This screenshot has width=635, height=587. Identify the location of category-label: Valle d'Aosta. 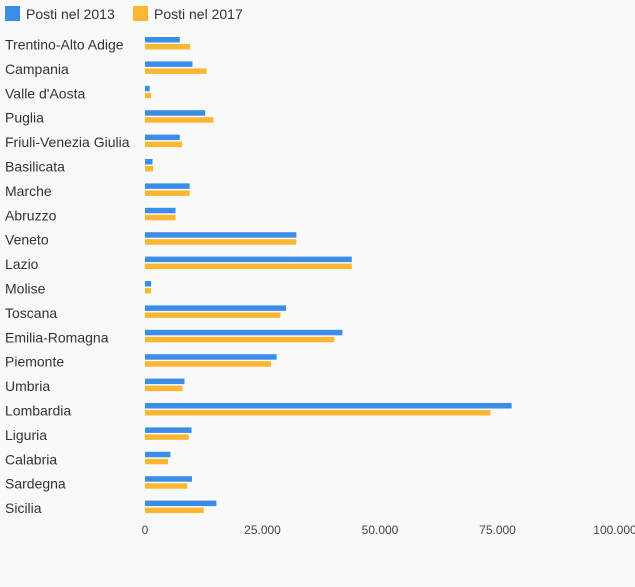
(45, 93).